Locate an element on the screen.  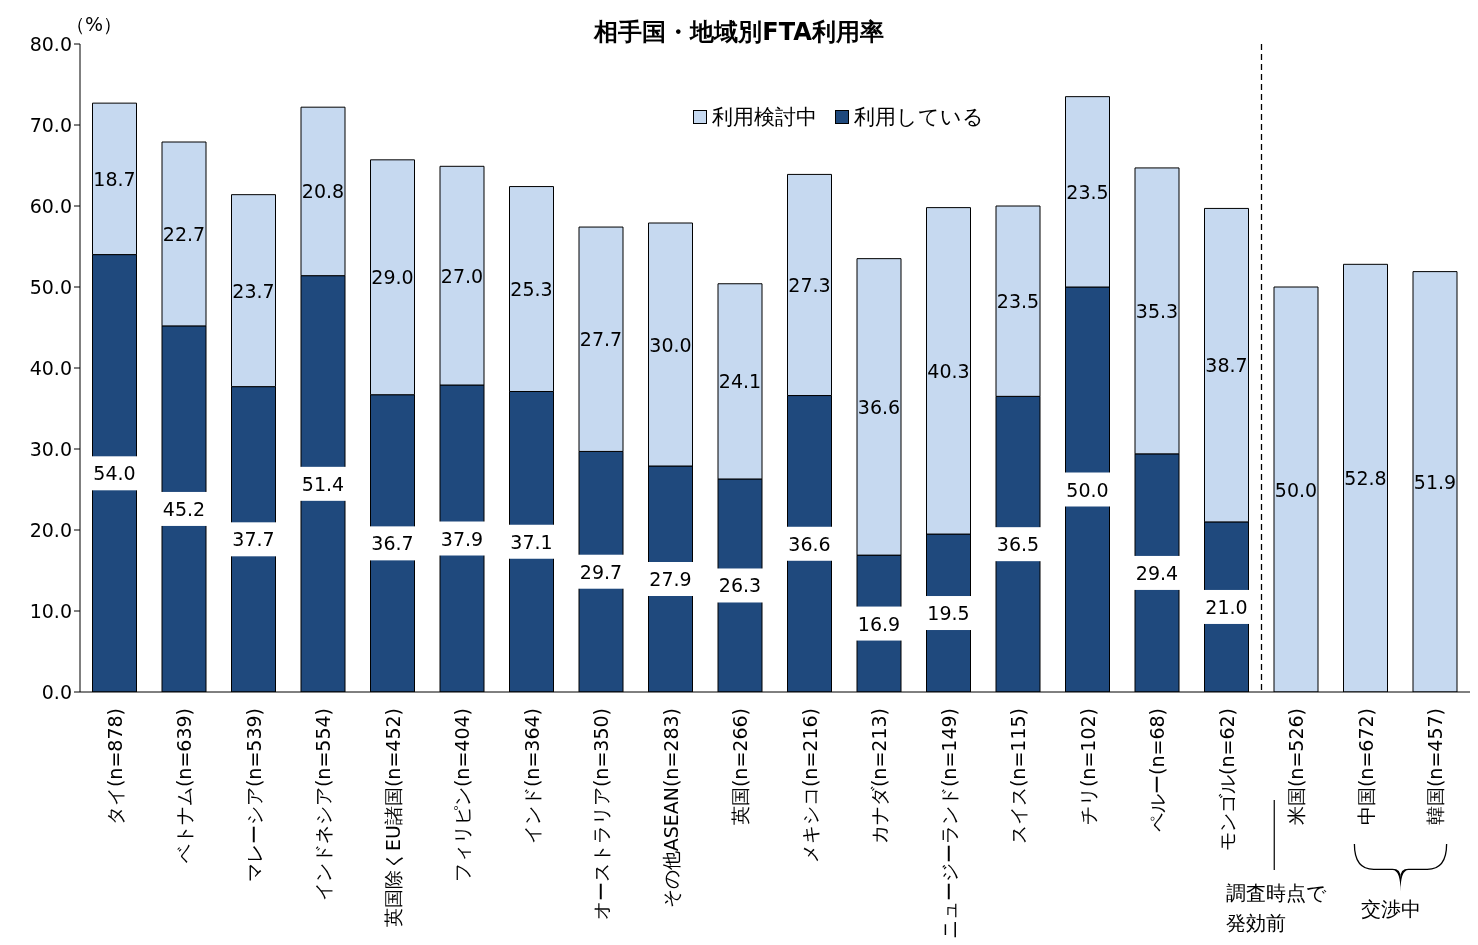
data-label: 51.4 is located at coordinates (323, 483).